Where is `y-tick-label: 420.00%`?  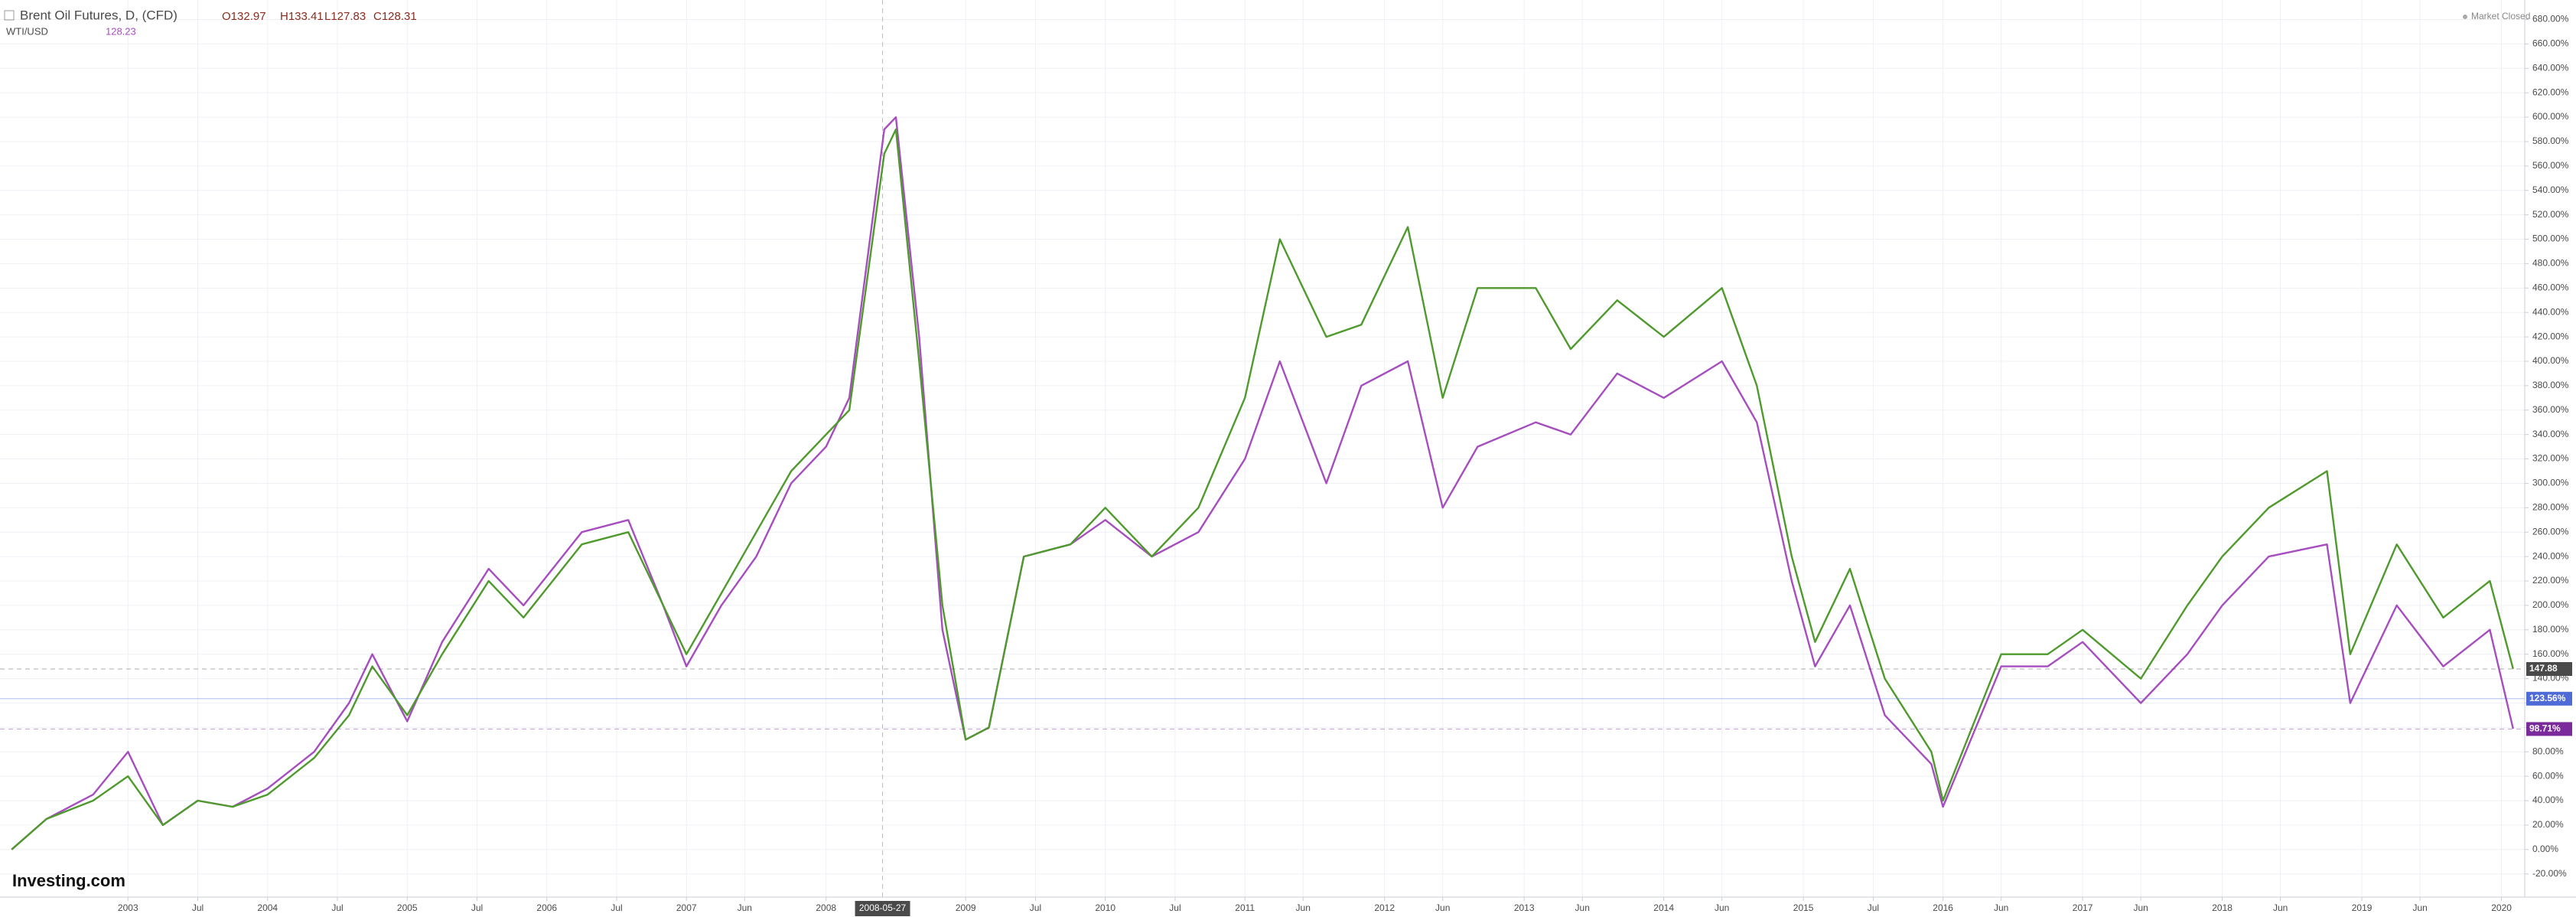
y-tick-label: 420.00% is located at coordinates (2551, 336).